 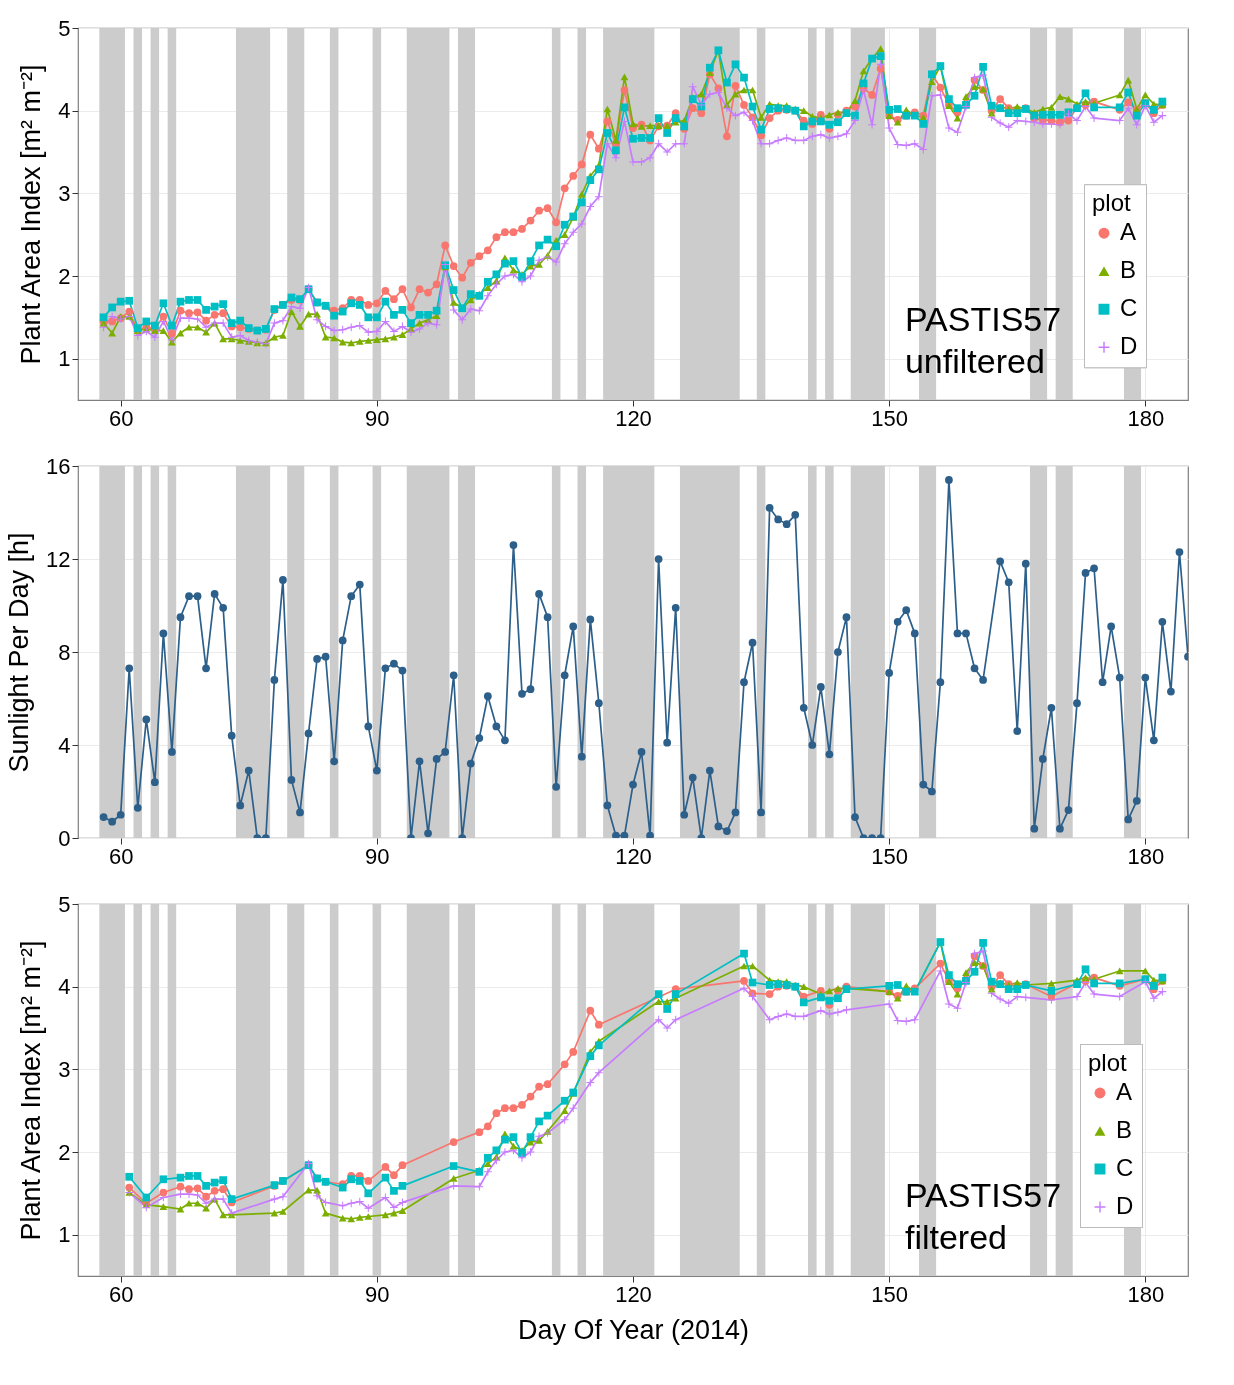 What do you see at coordinates (64, 652) in the screenshot?
I see `y-tick-label: 8` at bounding box center [64, 652].